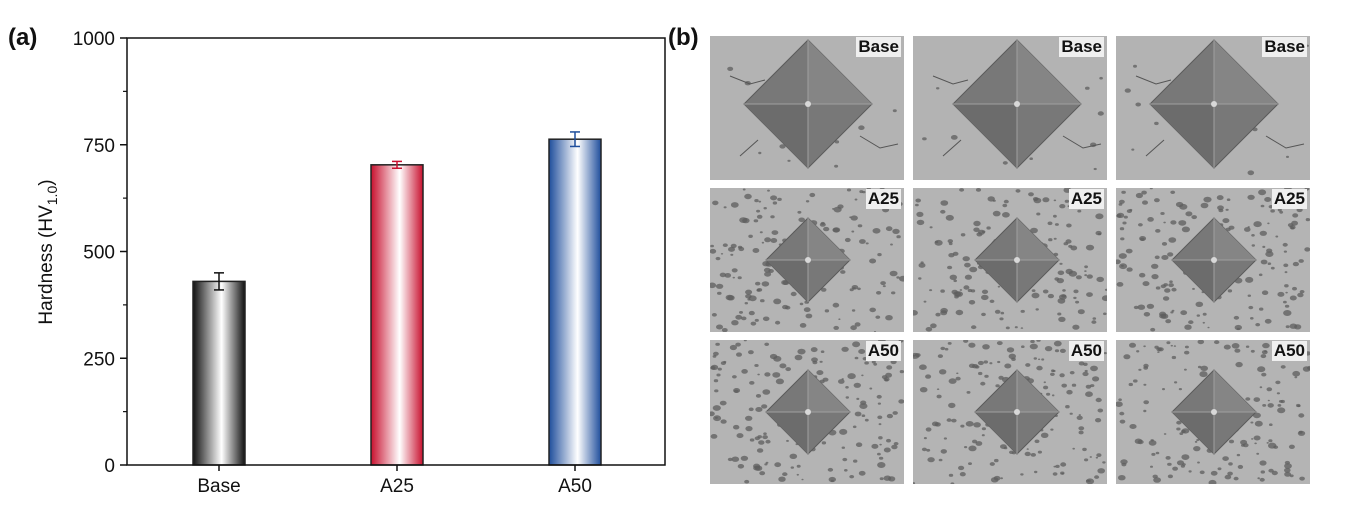  I want to click on y-tick-label: 1000, so click(94, 39).